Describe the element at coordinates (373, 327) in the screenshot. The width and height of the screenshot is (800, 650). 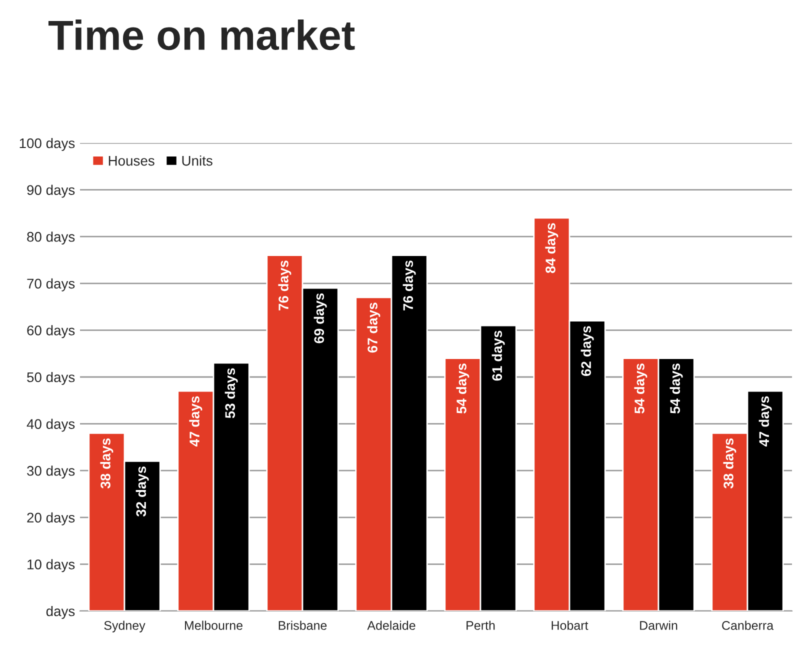
I see `data-label: 67 days` at that location.